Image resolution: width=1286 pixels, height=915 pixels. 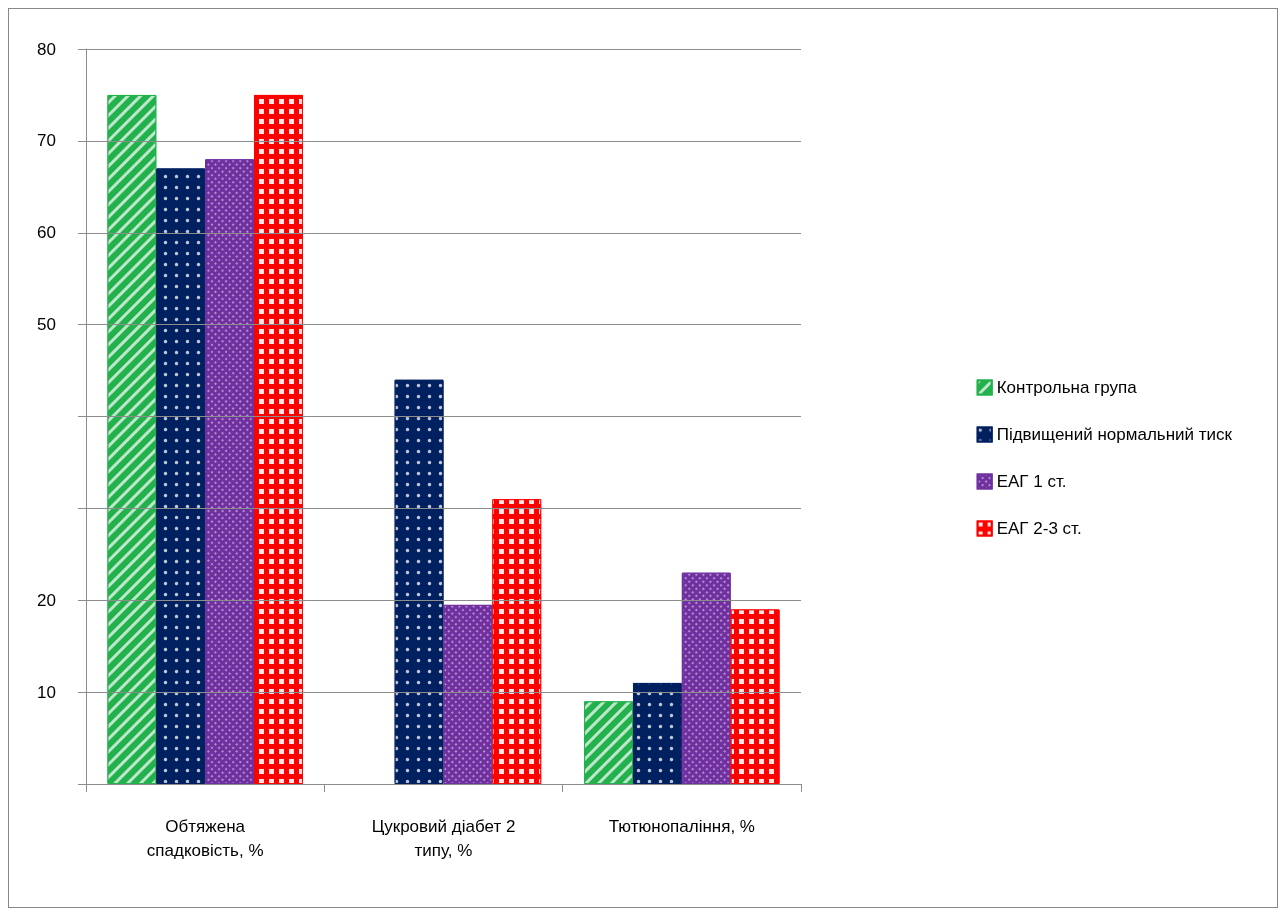 I want to click on legend-label: ЕАГ 2-3 ст., so click(x=1039, y=528).